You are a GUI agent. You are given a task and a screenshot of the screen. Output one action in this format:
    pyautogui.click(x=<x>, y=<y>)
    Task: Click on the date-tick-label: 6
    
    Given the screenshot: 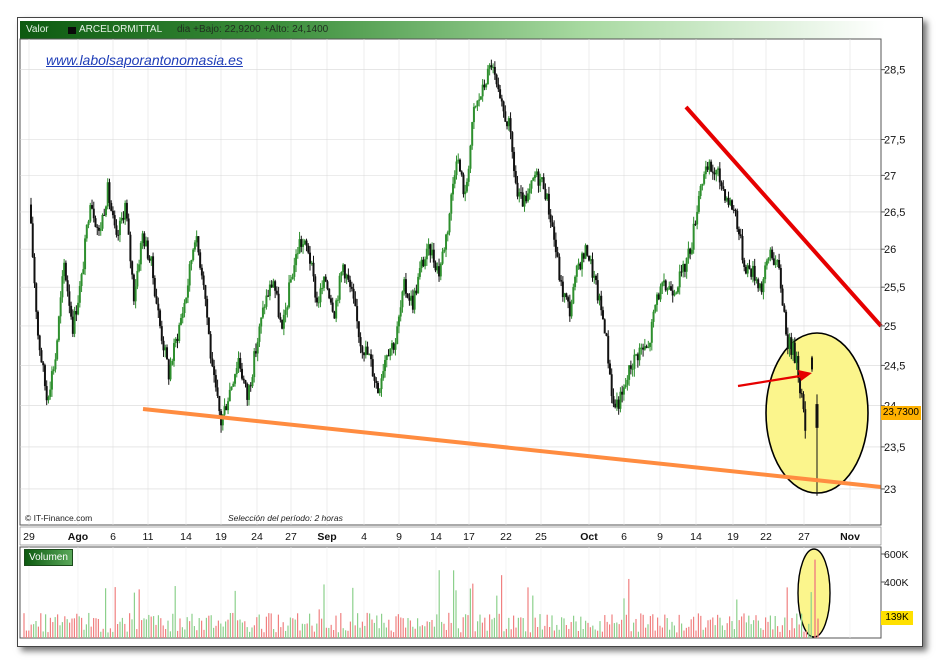 What is the action you would take?
    pyautogui.click(x=624, y=537)
    